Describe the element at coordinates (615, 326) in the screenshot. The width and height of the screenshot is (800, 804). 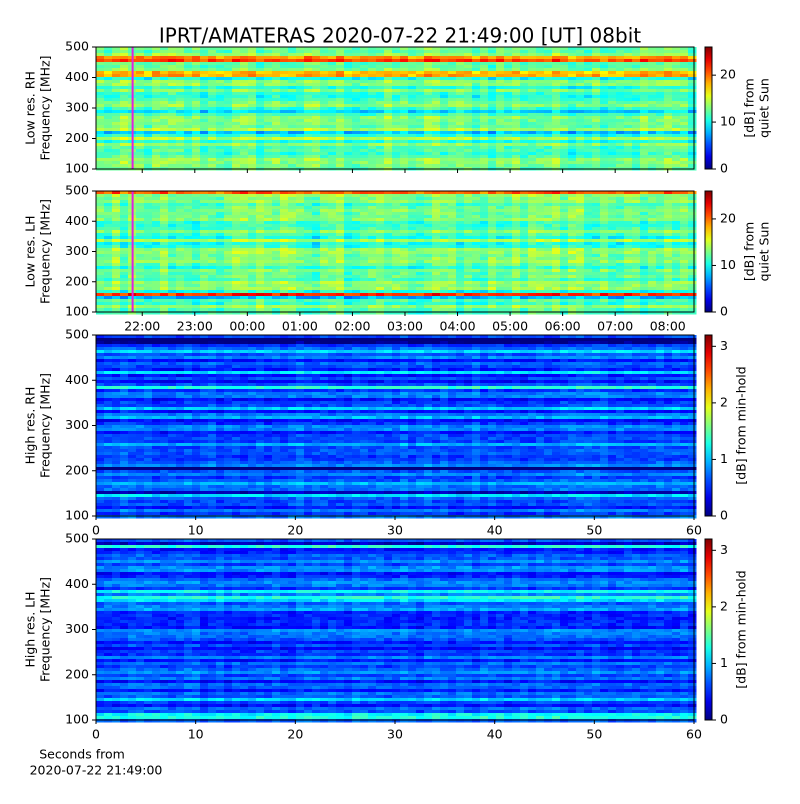
I see `x-tick-label: 07:00` at that location.